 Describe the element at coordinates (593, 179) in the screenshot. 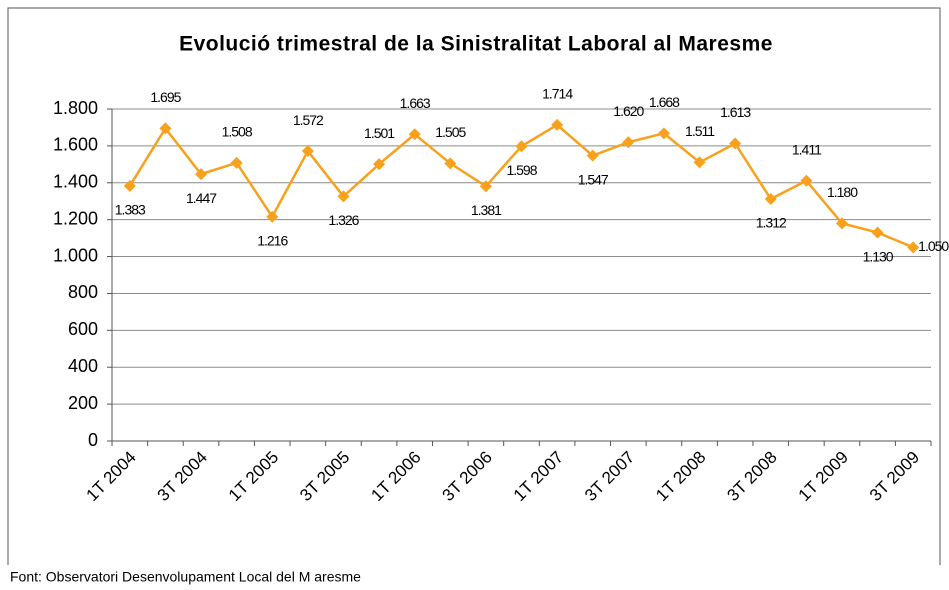

I see `data-label: 1.547` at that location.